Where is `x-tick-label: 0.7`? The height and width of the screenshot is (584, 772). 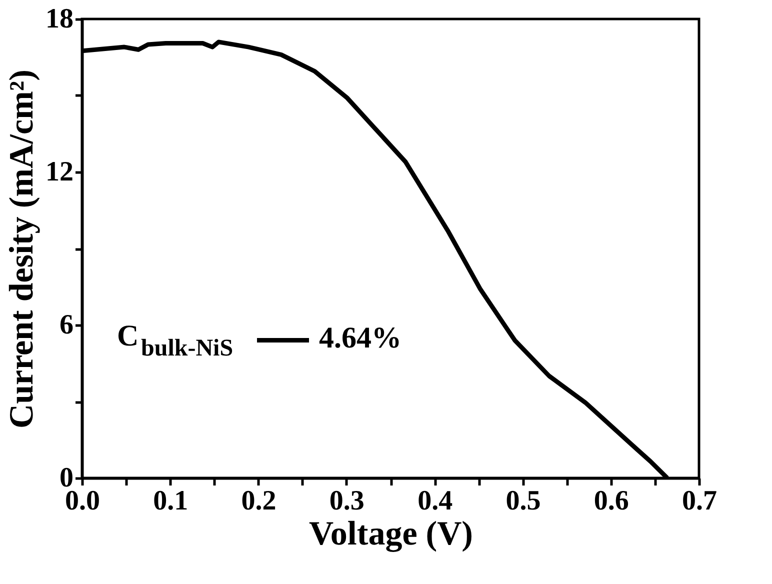 x-tick-label: 0.7 is located at coordinates (699, 501).